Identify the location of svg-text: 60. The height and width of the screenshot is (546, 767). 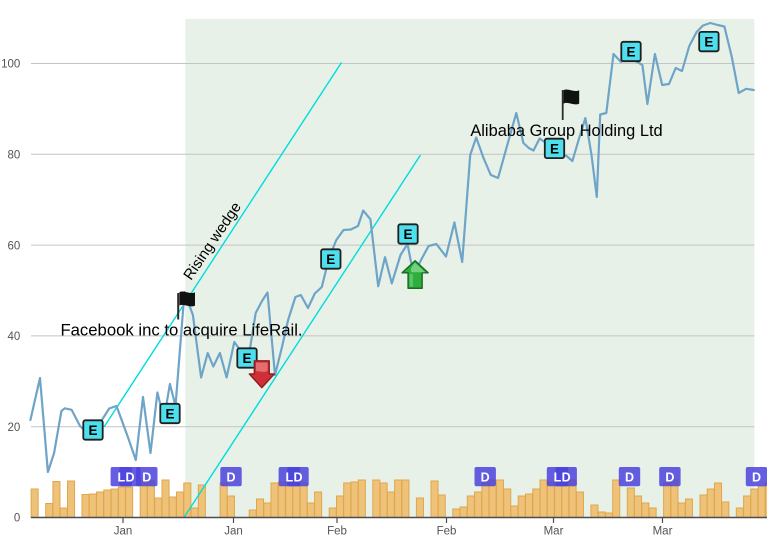
(14, 246).